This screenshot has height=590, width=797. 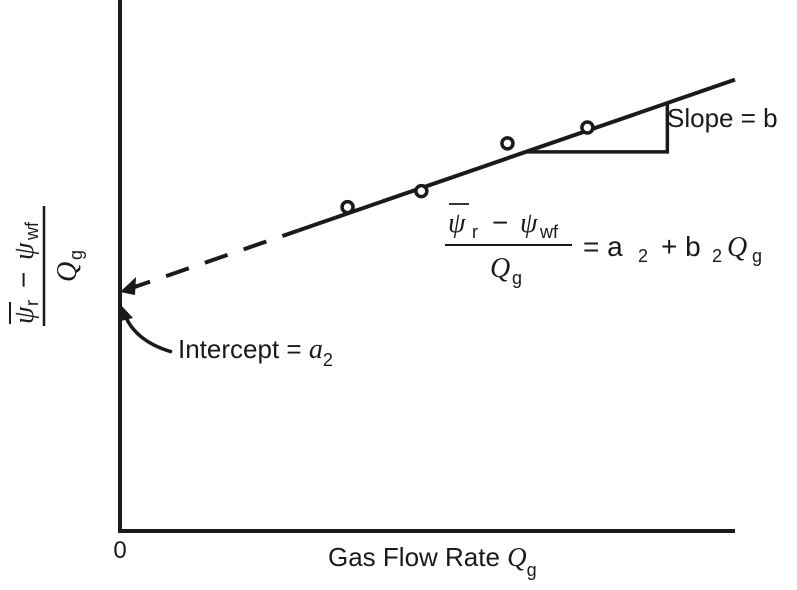 I want to click on x-axis-label: Gas Flow Rate Qg, so click(x=432, y=561).